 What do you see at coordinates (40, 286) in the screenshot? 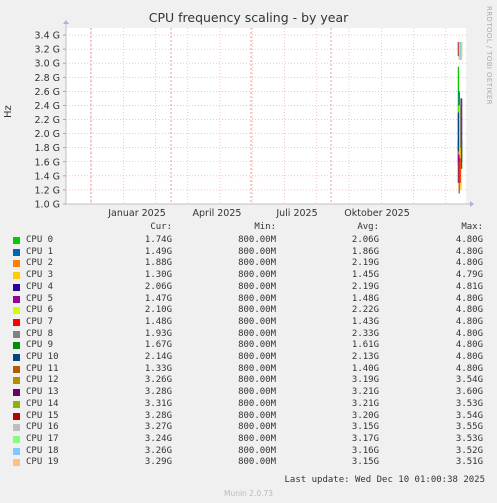
I see `legend-series-name: CPU 4` at bounding box center [40, 286].